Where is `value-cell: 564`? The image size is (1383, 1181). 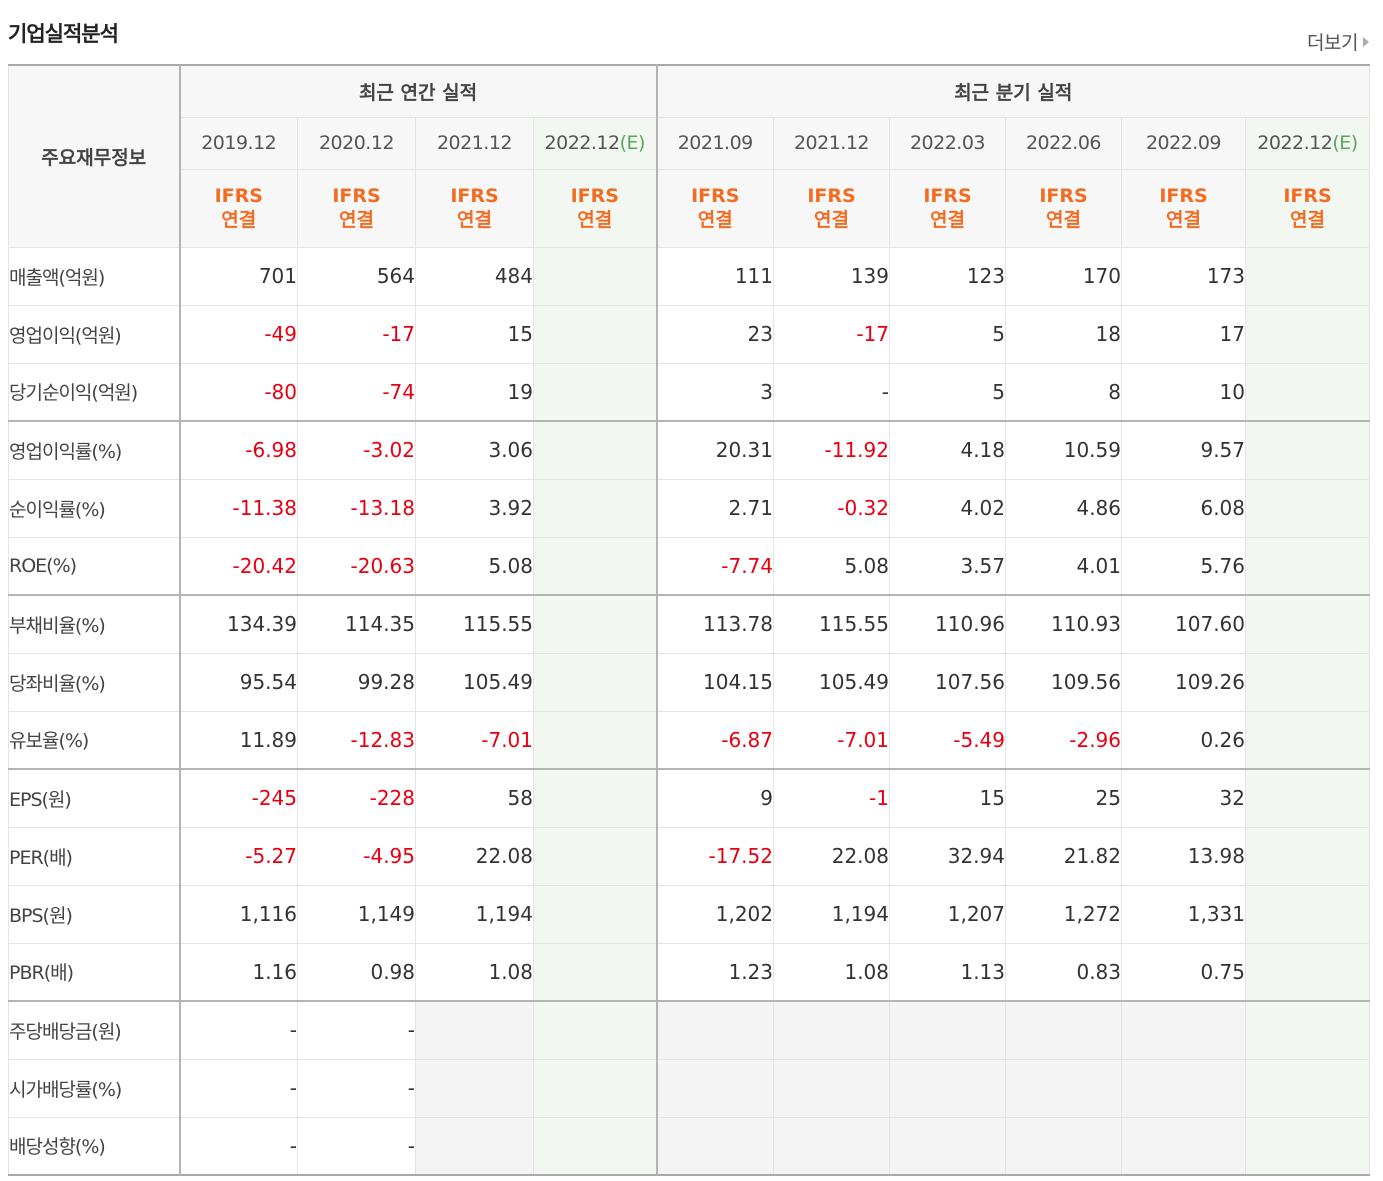
value-cell: 564 is located at coordinates (356, 276).